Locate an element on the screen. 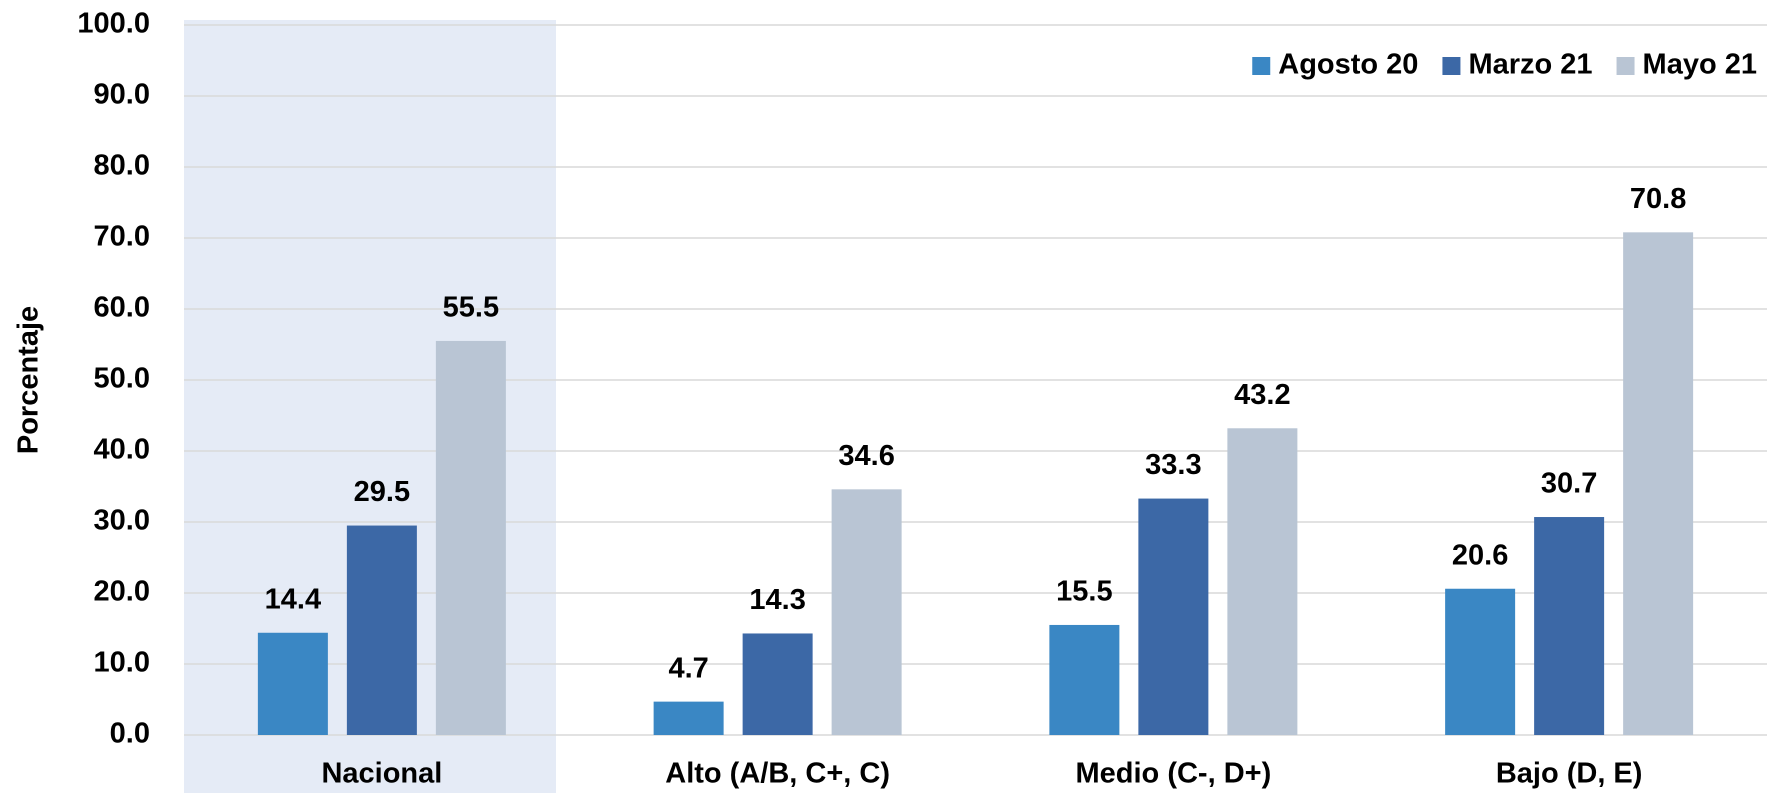 The width and height of the screenshot is (1767, 793). y-tick-label: 70.0 is located at coordinates (122, 237).